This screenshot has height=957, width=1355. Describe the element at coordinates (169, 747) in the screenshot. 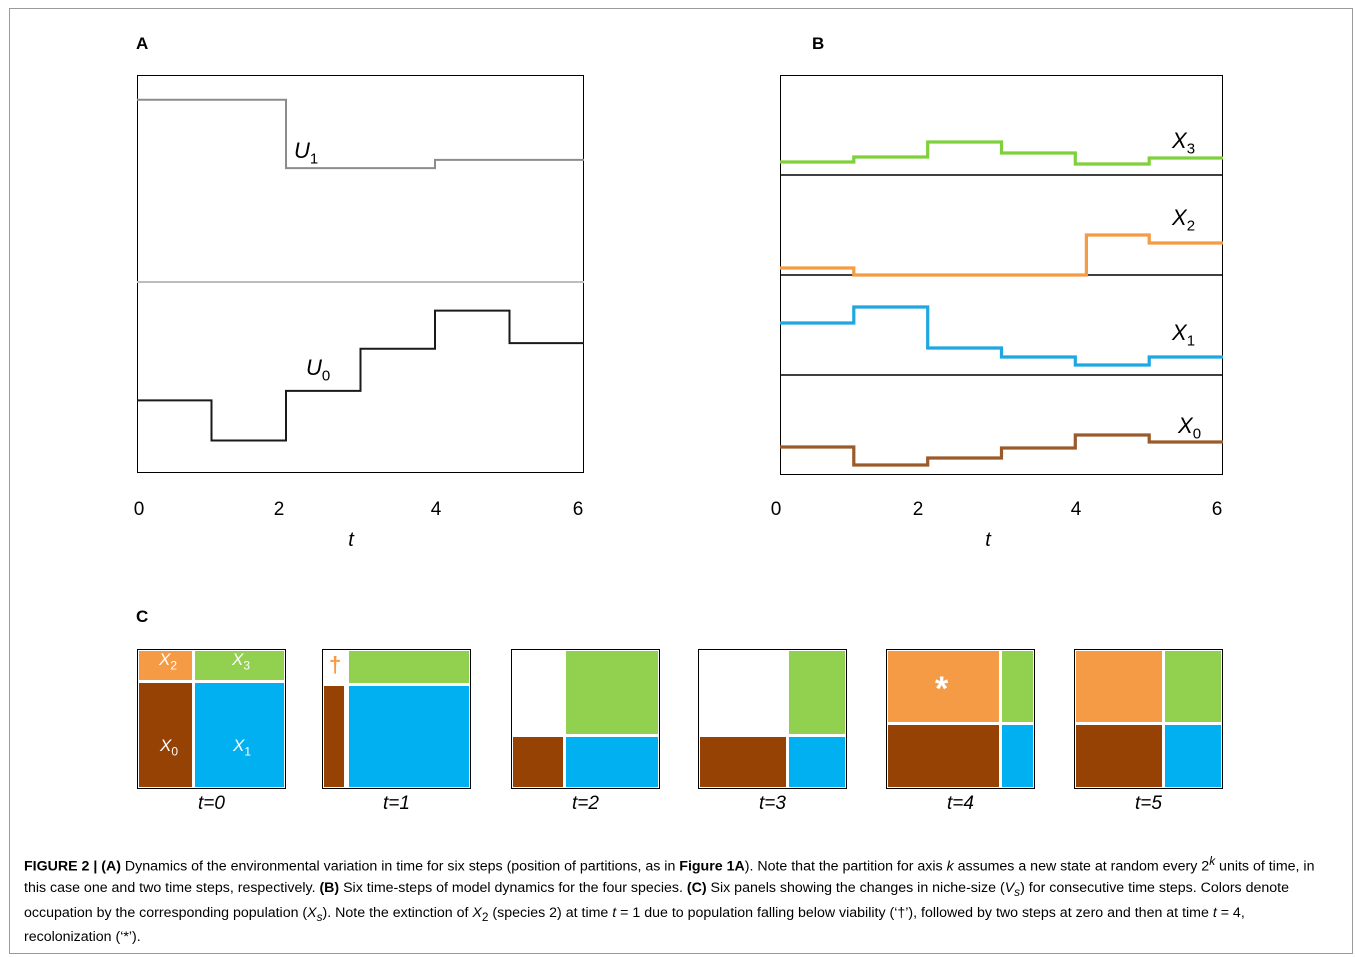

I see `niche-label-x0: X0` at that location.